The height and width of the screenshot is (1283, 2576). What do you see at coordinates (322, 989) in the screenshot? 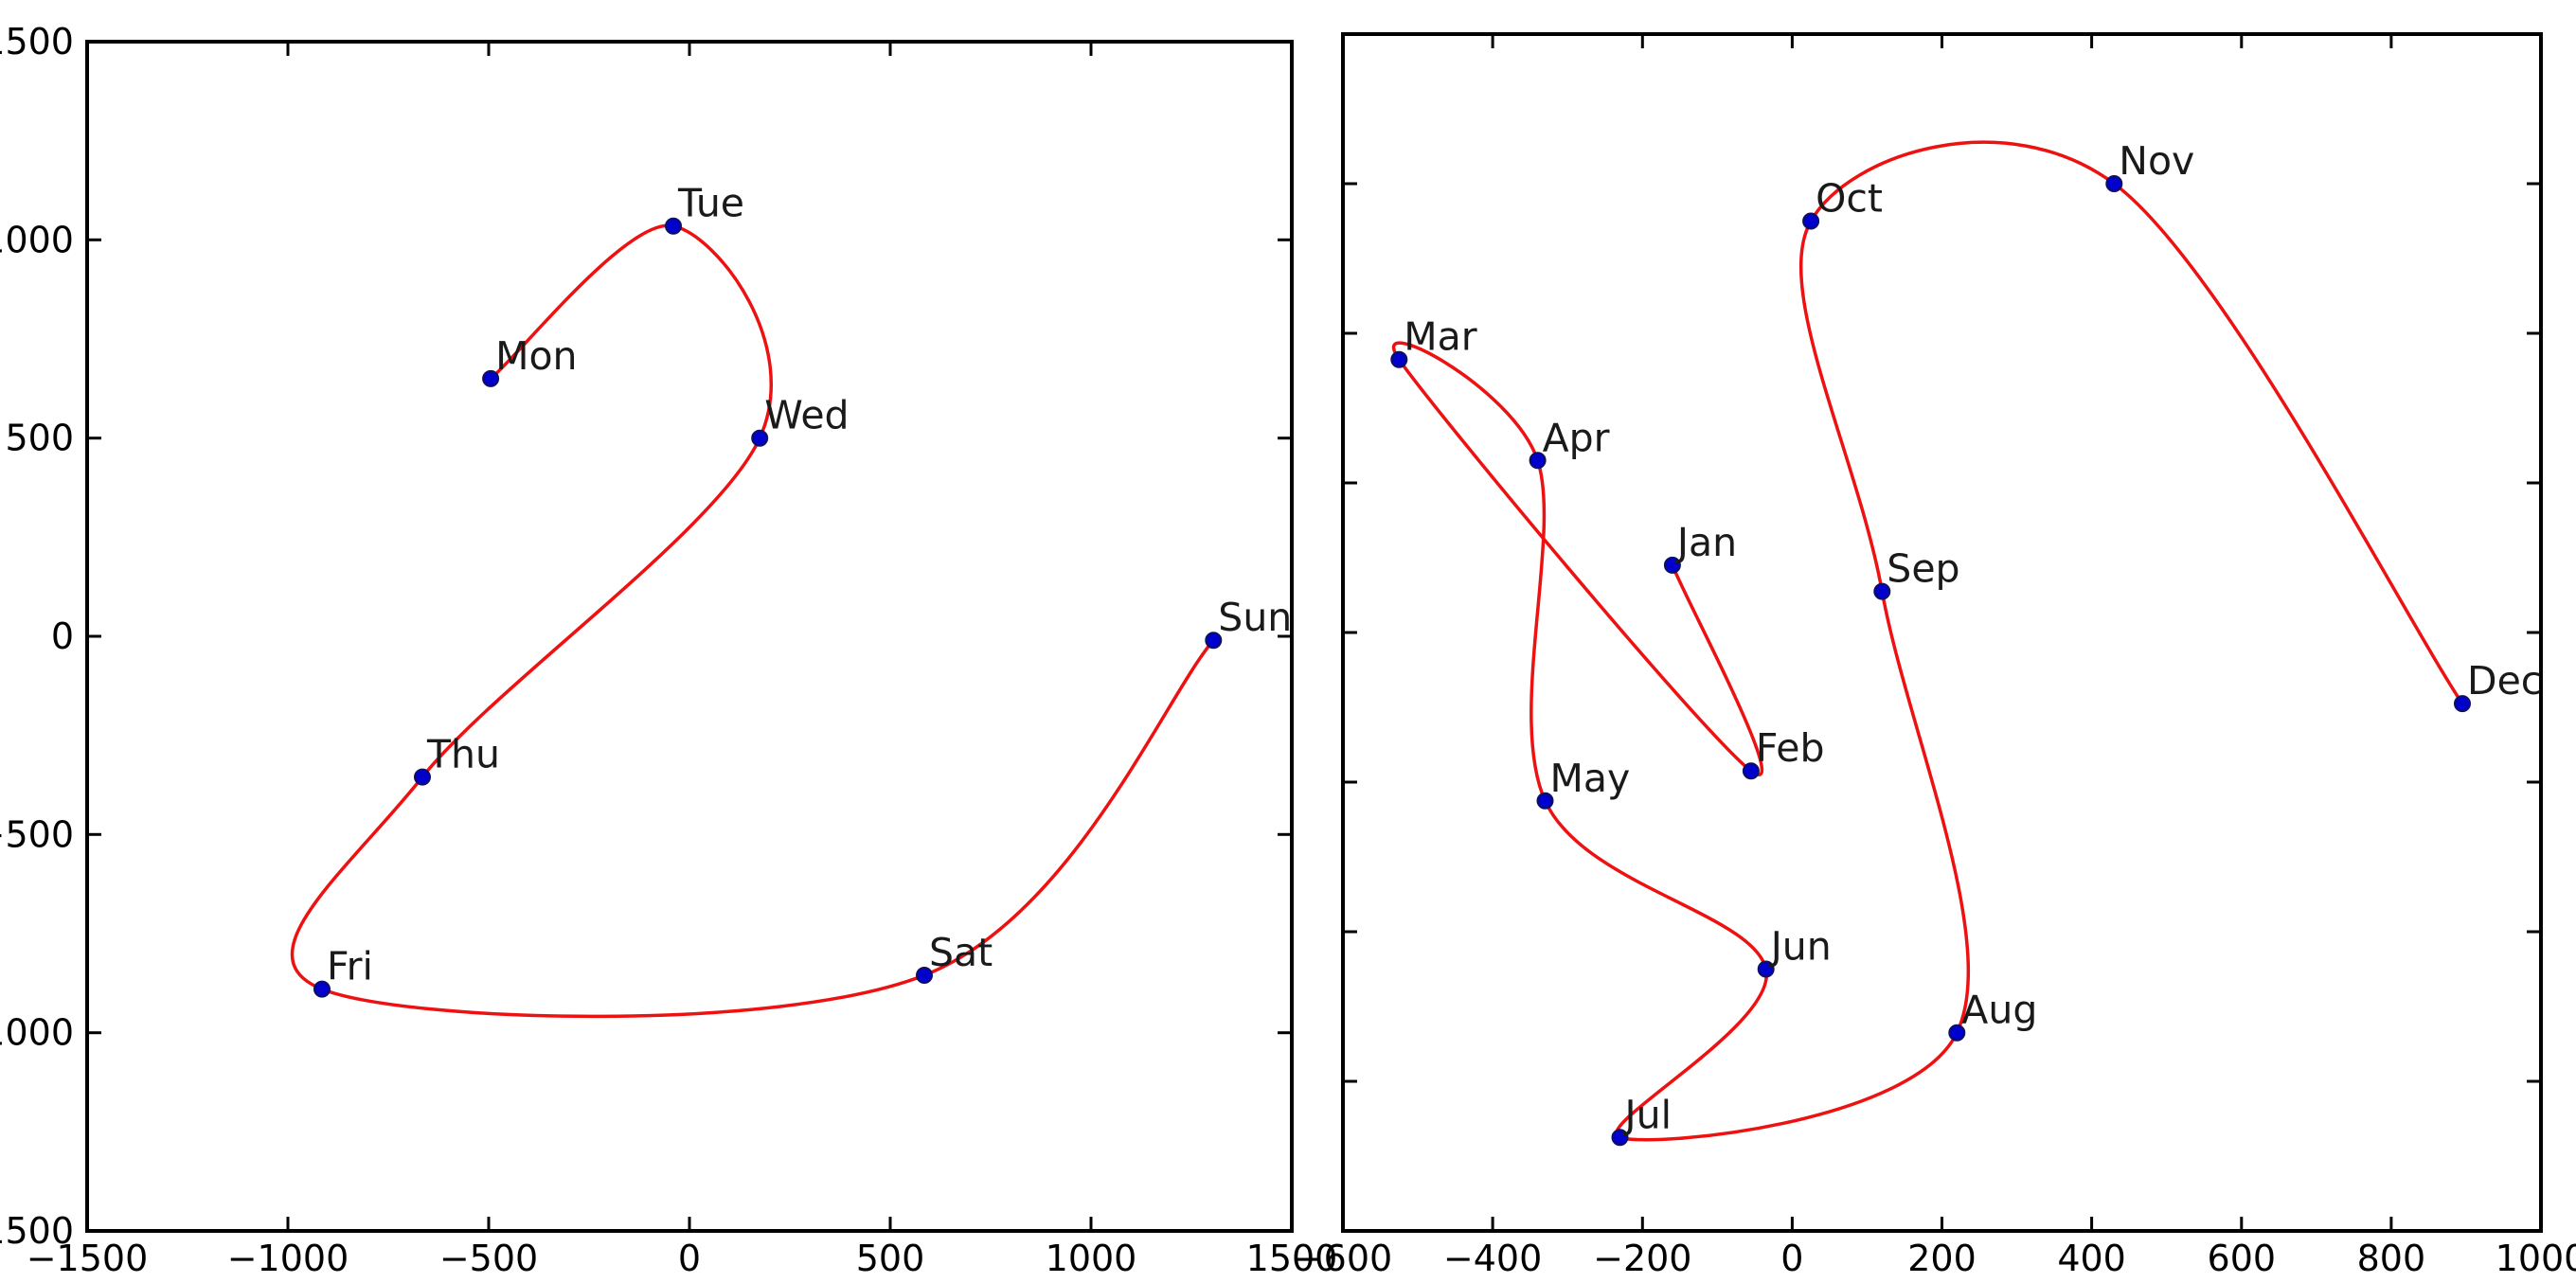
I see `point-marker-fri` at bounding box center [322, 989].